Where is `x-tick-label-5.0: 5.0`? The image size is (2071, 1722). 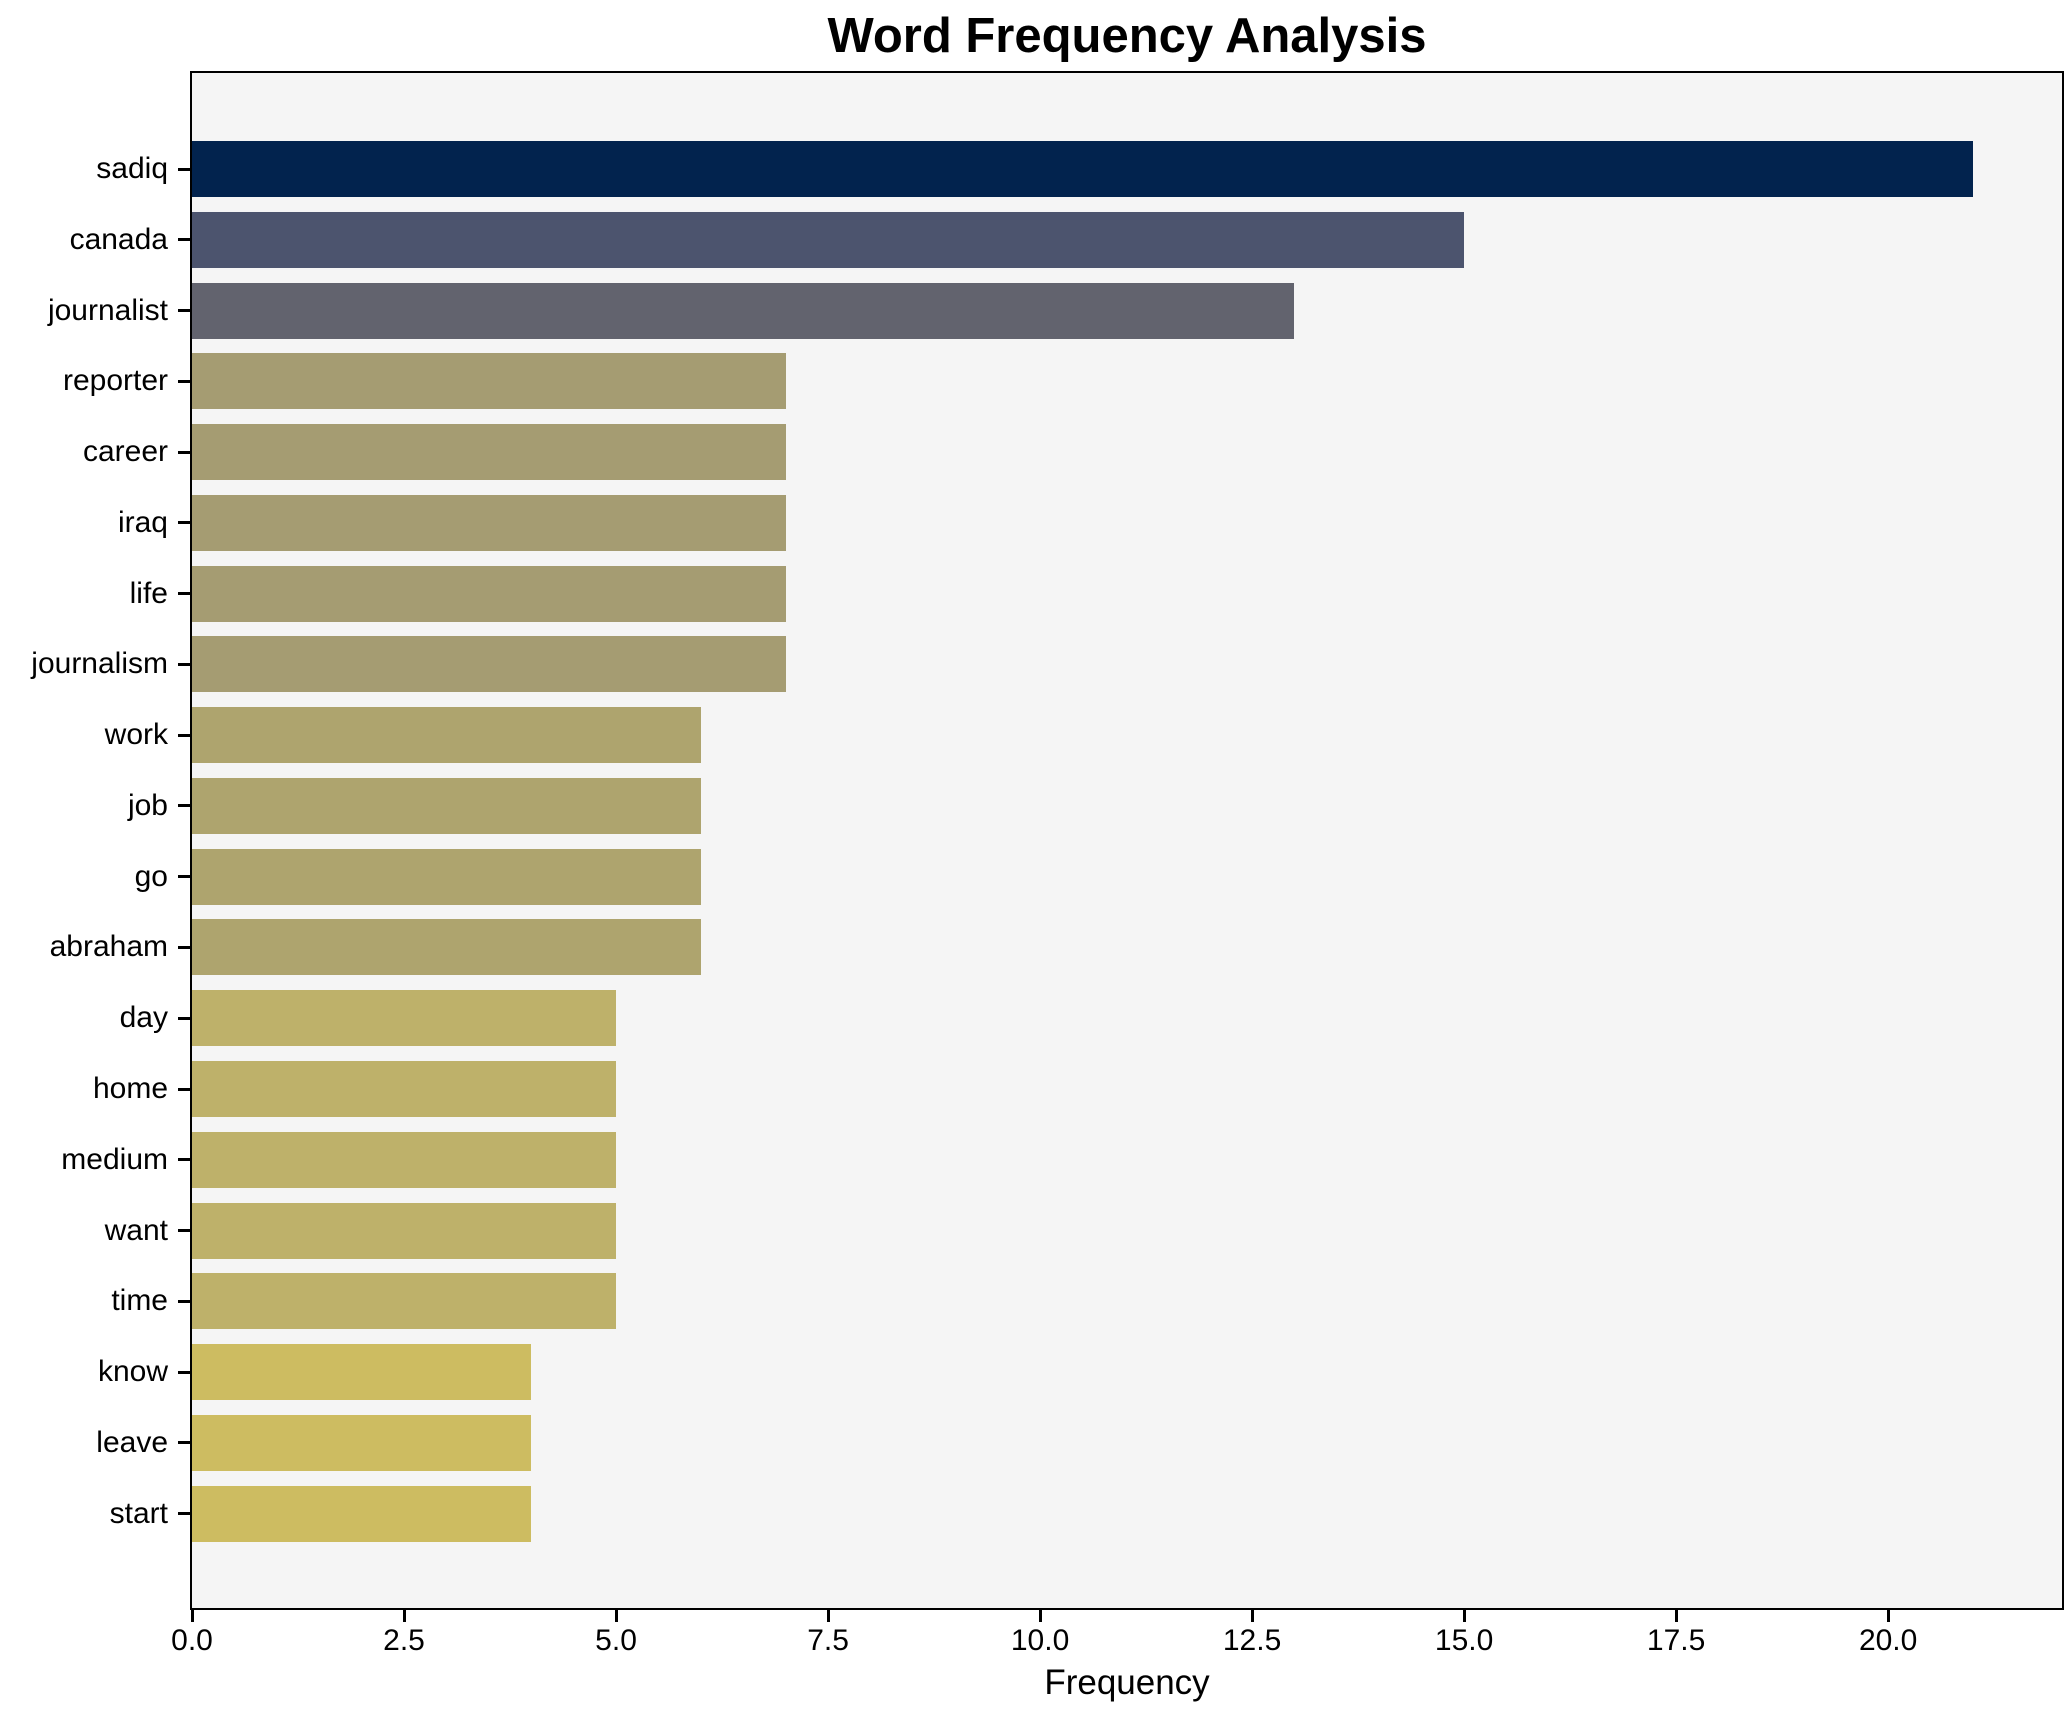 x-tick-label-5.0: 5.0 is located at coordinates (616, 1640).